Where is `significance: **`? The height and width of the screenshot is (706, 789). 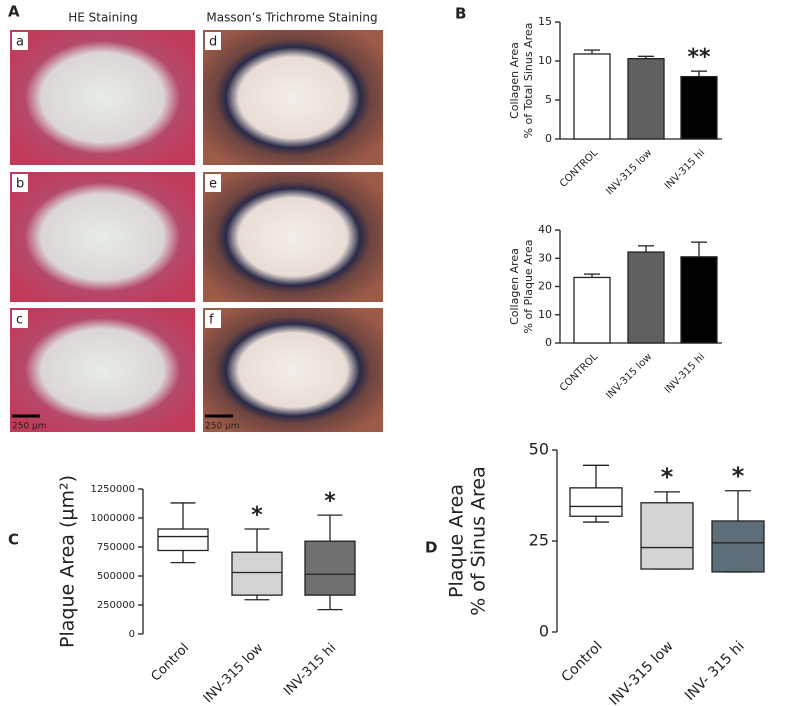 significance: ** is located at coordinates (699, 57).